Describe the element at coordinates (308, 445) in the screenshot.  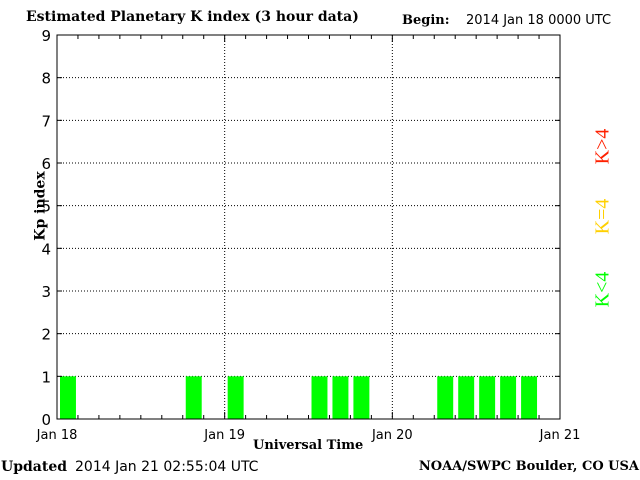
I see `x-axis-title: Universal Time` at that location.